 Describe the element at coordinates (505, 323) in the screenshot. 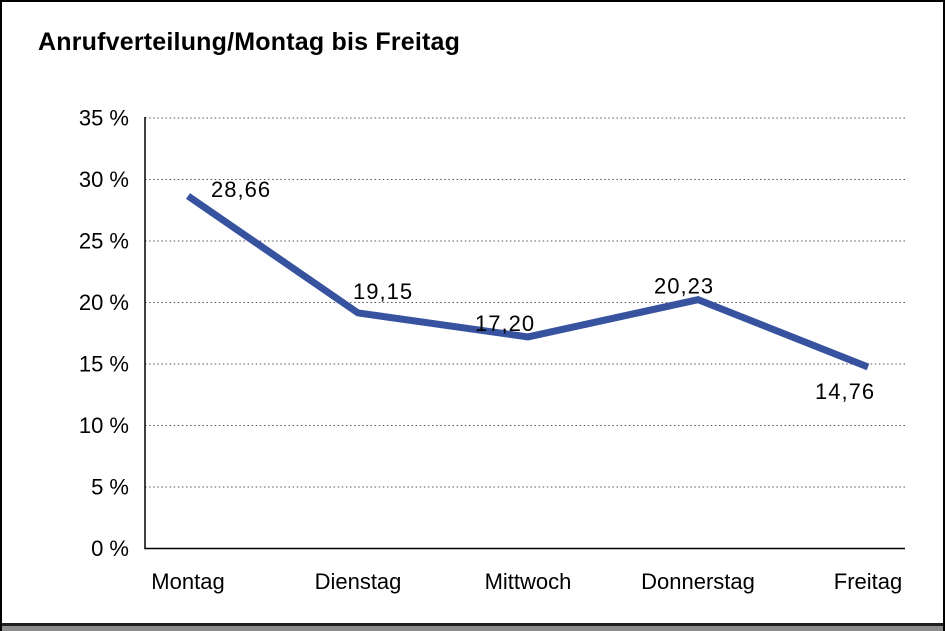

I see `data-point-label: 17,20` at that location.